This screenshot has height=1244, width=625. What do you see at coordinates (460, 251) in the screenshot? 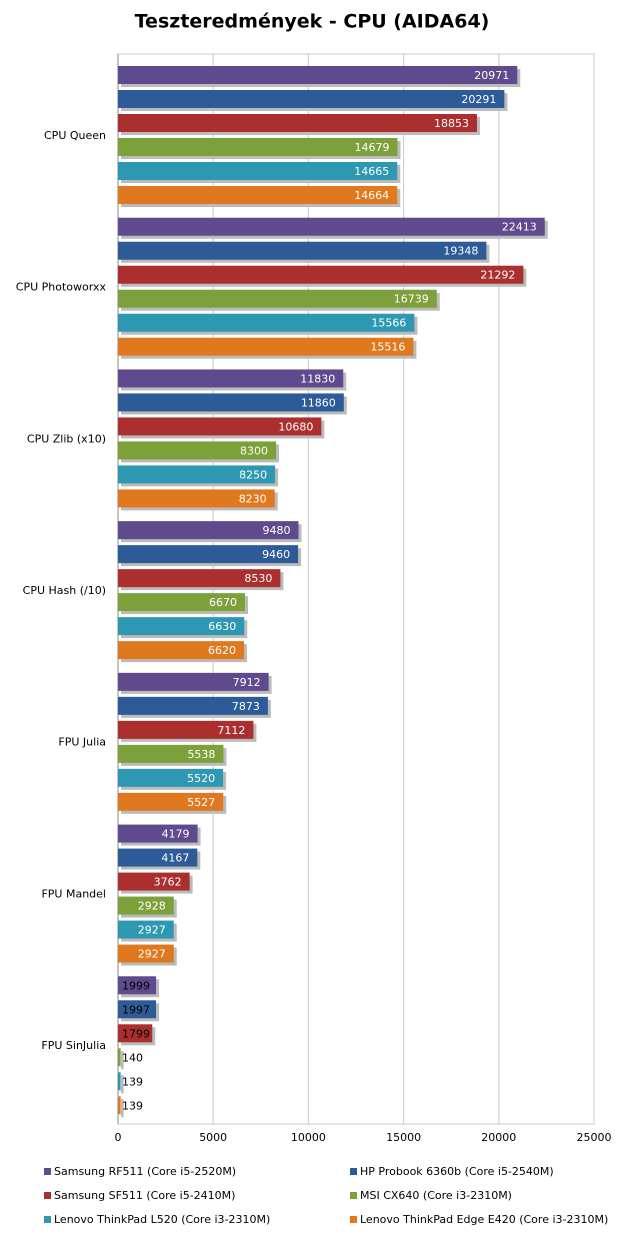
I see `value-label: 19348` at bounding box center [460, 251].